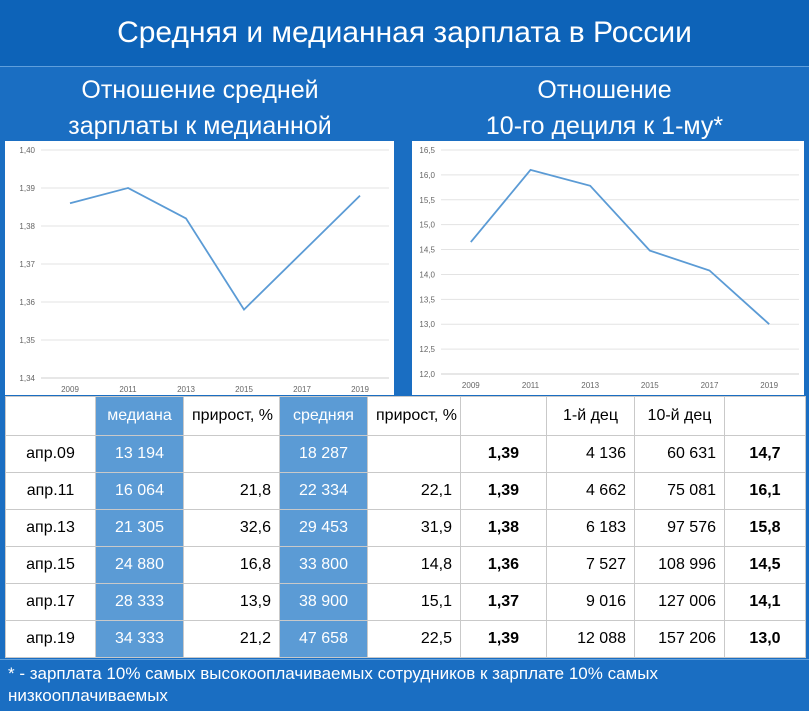 Image resolution: width=809 pixels, height=711 pixels. What do you see at coordinates (200, 90) in the screenshot?
I see `left-chart-title-line1: Отношение средней` at bounding box center [200, 90].